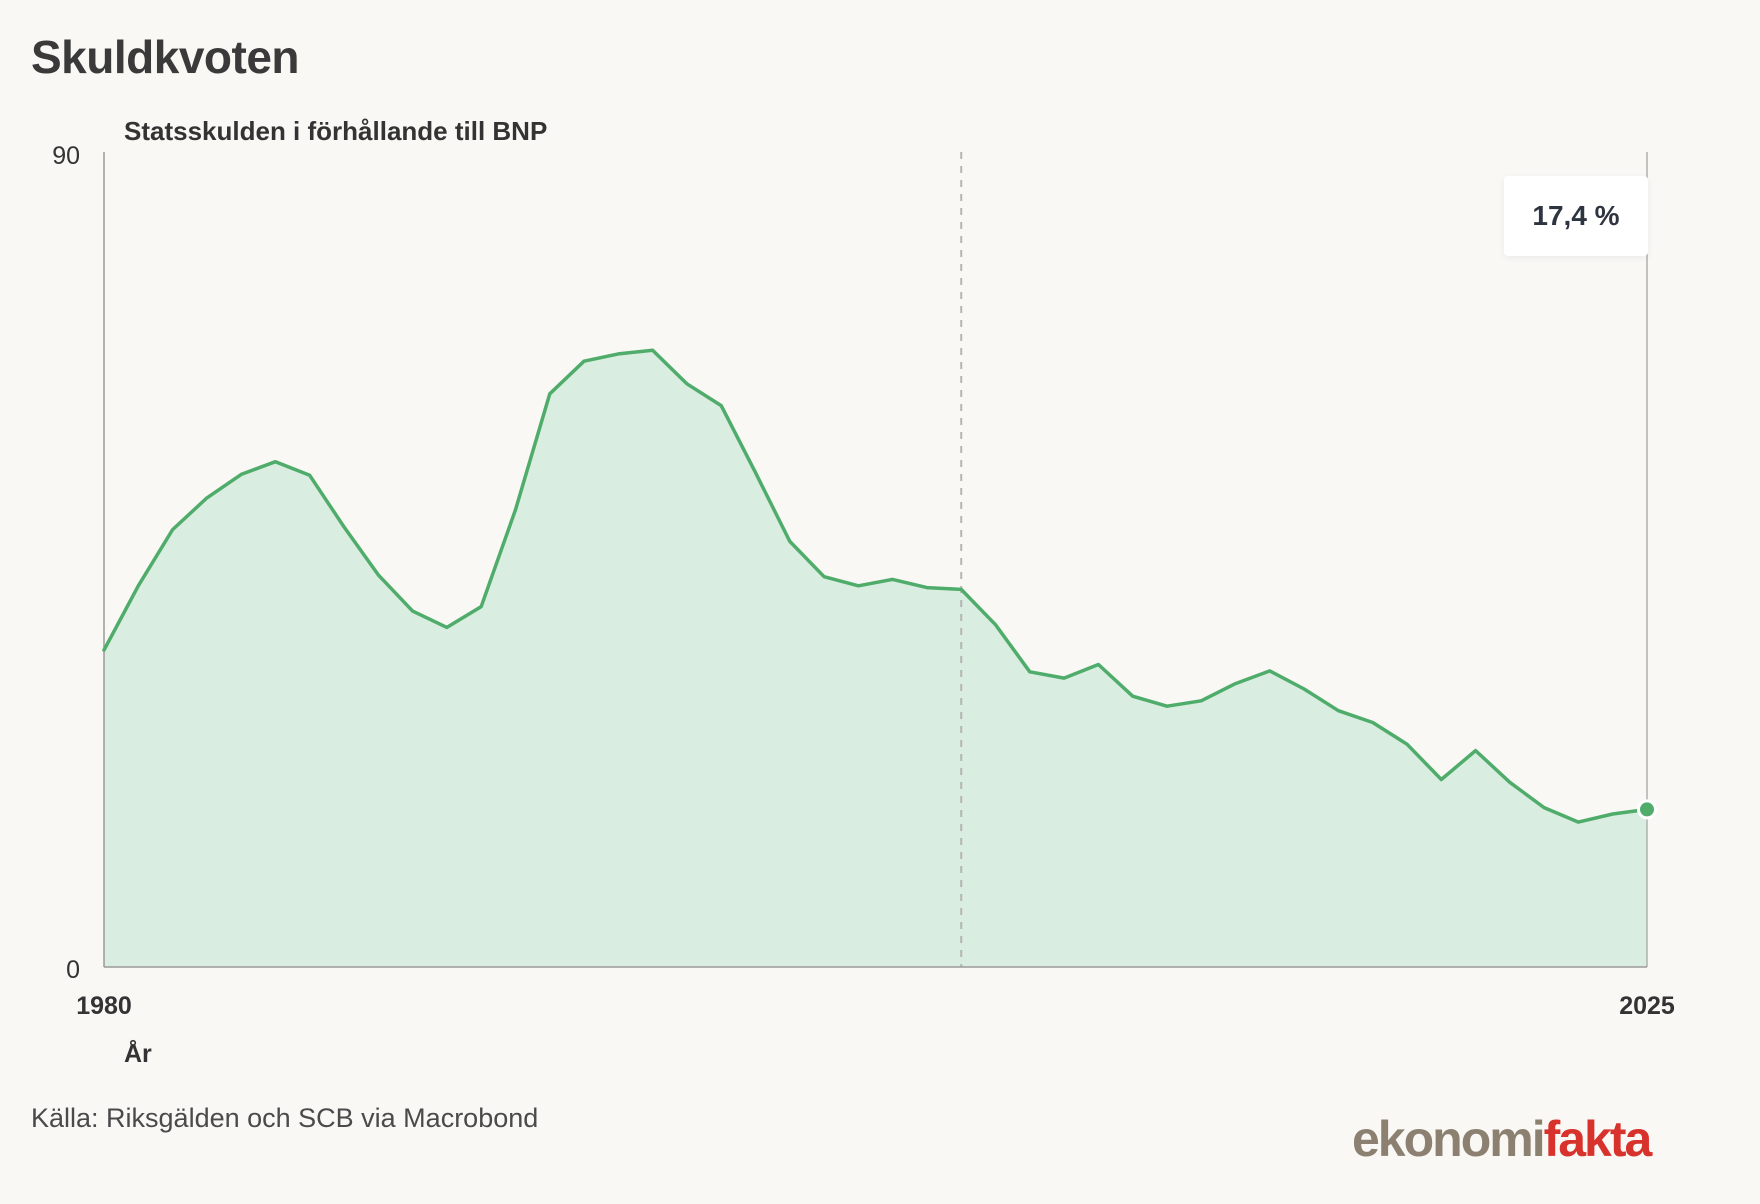 This screenshot has height=1204, width=1760. Describe the element at coordinates (1133, 696) in the screenshot. I see `data-point-2010` at that location.